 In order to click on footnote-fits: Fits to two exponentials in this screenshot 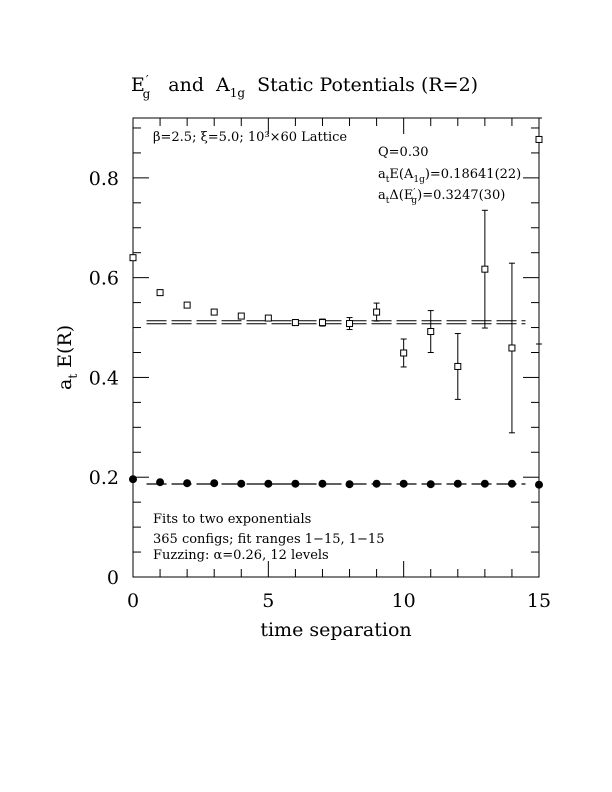, I will do `click(232, 519)`.